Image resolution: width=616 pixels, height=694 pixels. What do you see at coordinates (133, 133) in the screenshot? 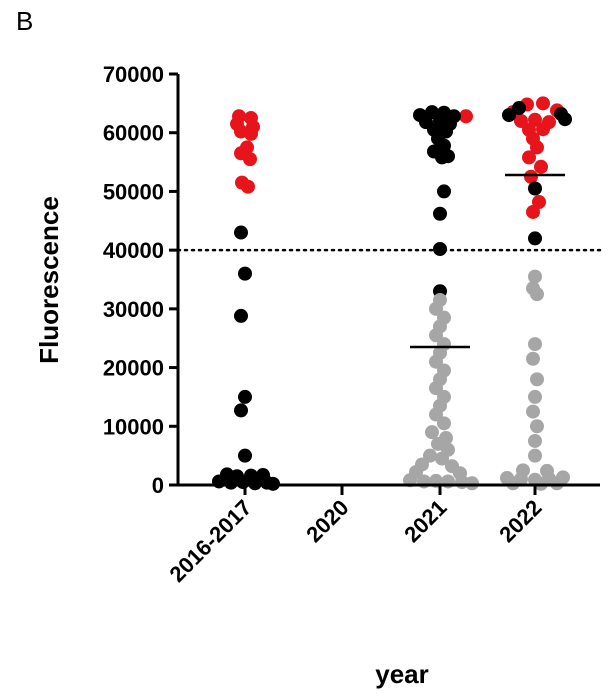
I see `y-tick-label: 60000` at bounding box center [133, 133].